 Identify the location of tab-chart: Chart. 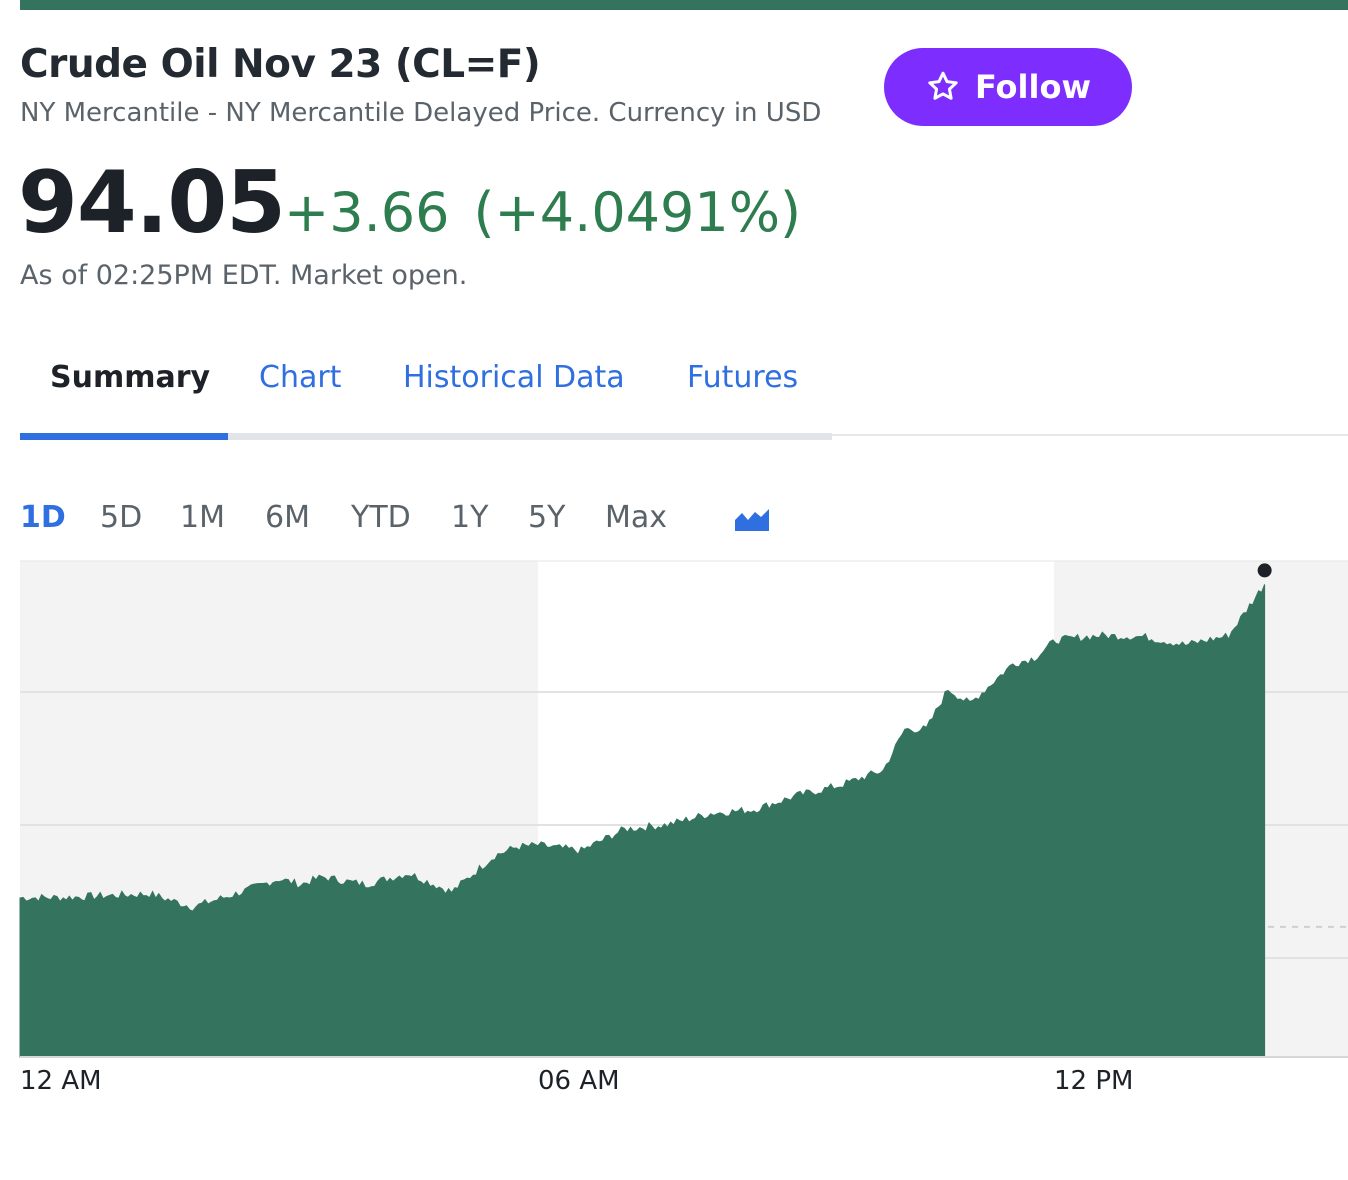
(300, 377).